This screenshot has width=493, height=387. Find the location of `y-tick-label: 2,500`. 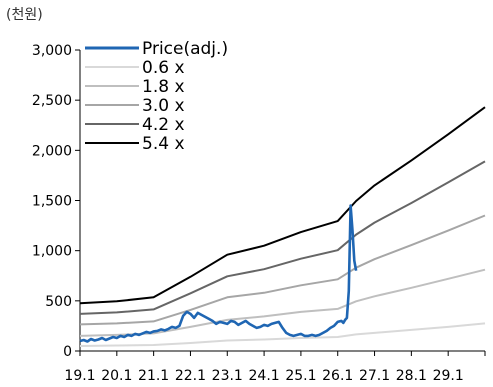

y-tick-label: 2,500 is located at coordinates (52, 101).